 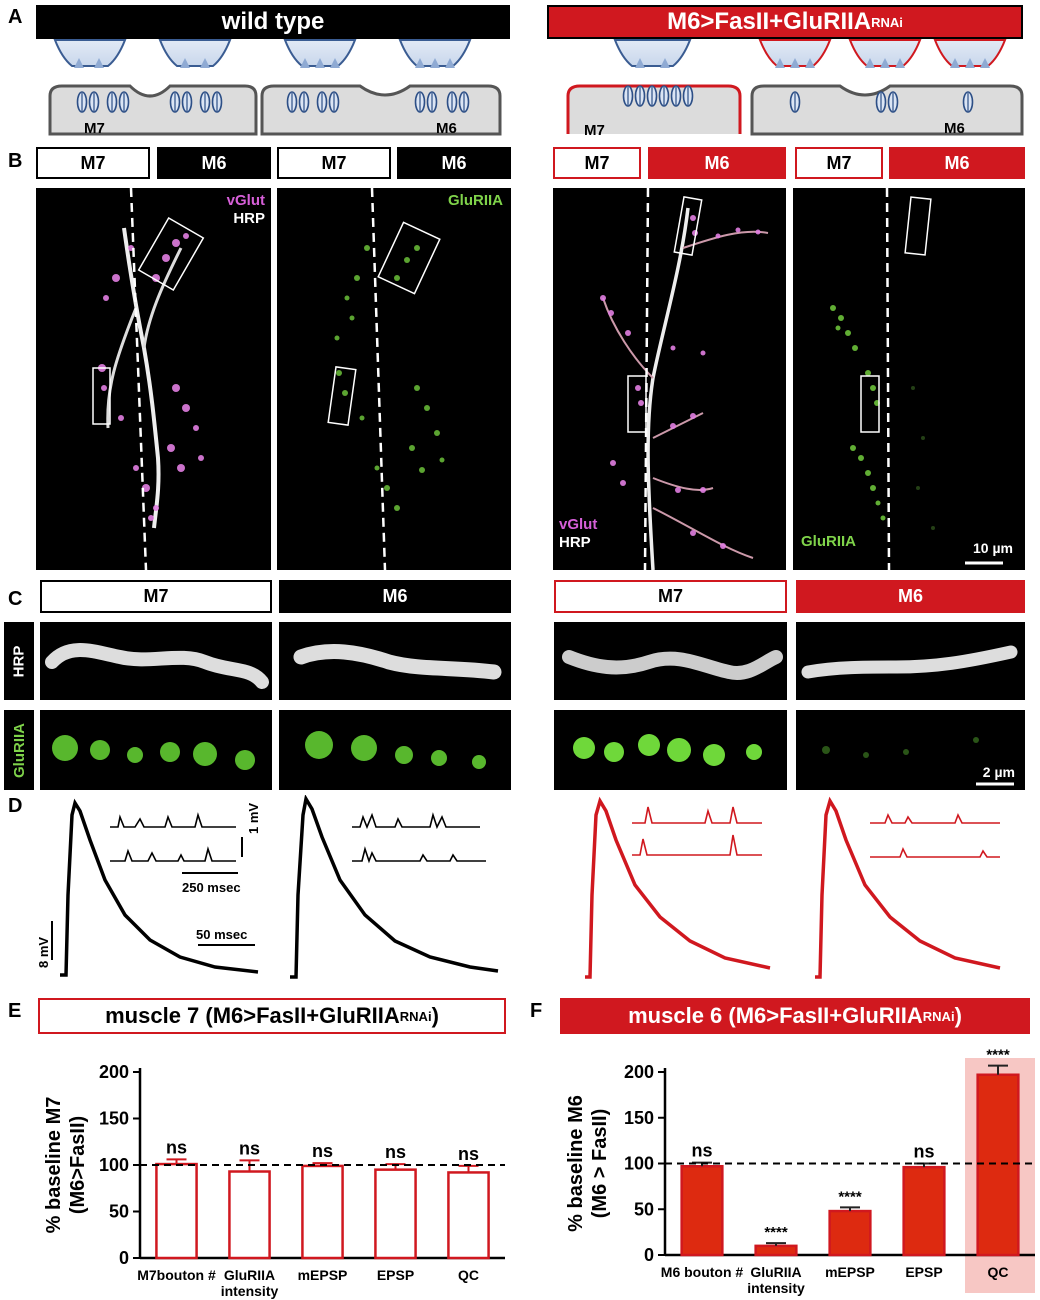 I want to click on category-label: M6 bouton #, so click(x=702, y=1272).